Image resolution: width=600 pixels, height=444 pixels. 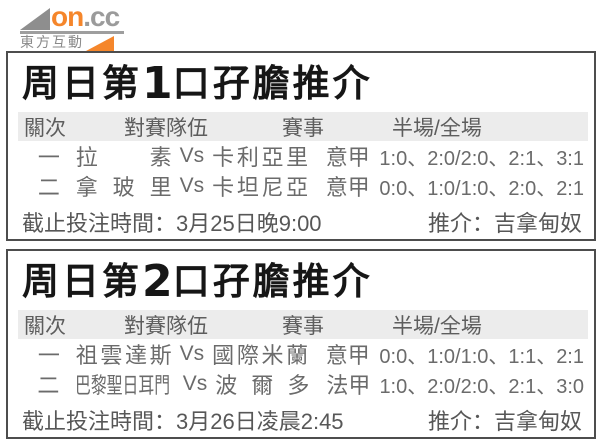 I want to click on away-team: 卡利亞里, so click(x=260, y=158).